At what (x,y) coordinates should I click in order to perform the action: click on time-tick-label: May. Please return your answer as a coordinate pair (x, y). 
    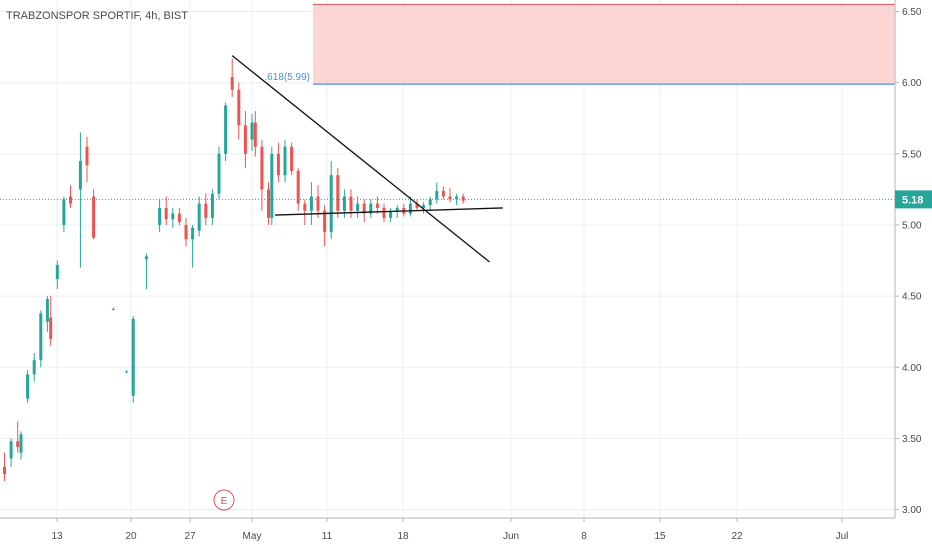
    Looking at the image, I should click on (252, 536).